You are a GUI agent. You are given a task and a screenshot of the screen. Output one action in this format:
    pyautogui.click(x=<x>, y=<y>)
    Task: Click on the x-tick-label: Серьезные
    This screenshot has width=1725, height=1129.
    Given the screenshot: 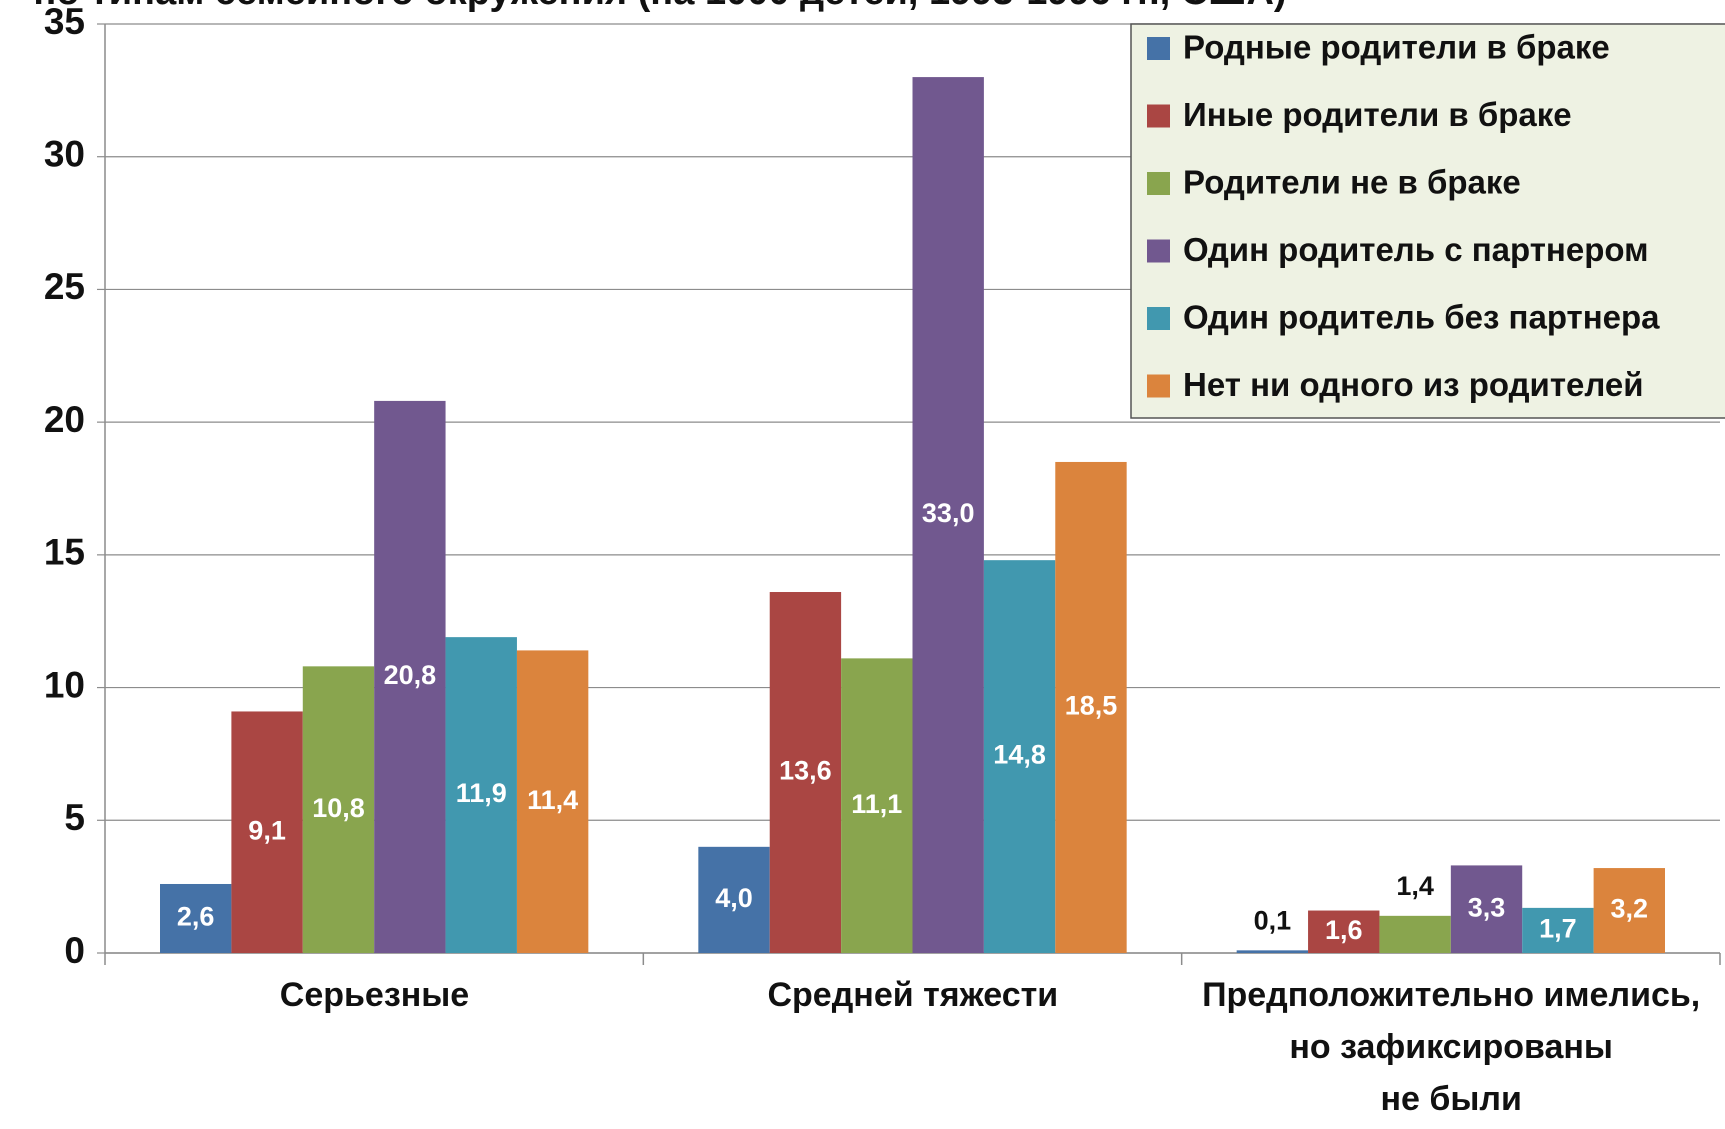 What is the action you would take?
    pyautogui.click(x=374, y=995)
    